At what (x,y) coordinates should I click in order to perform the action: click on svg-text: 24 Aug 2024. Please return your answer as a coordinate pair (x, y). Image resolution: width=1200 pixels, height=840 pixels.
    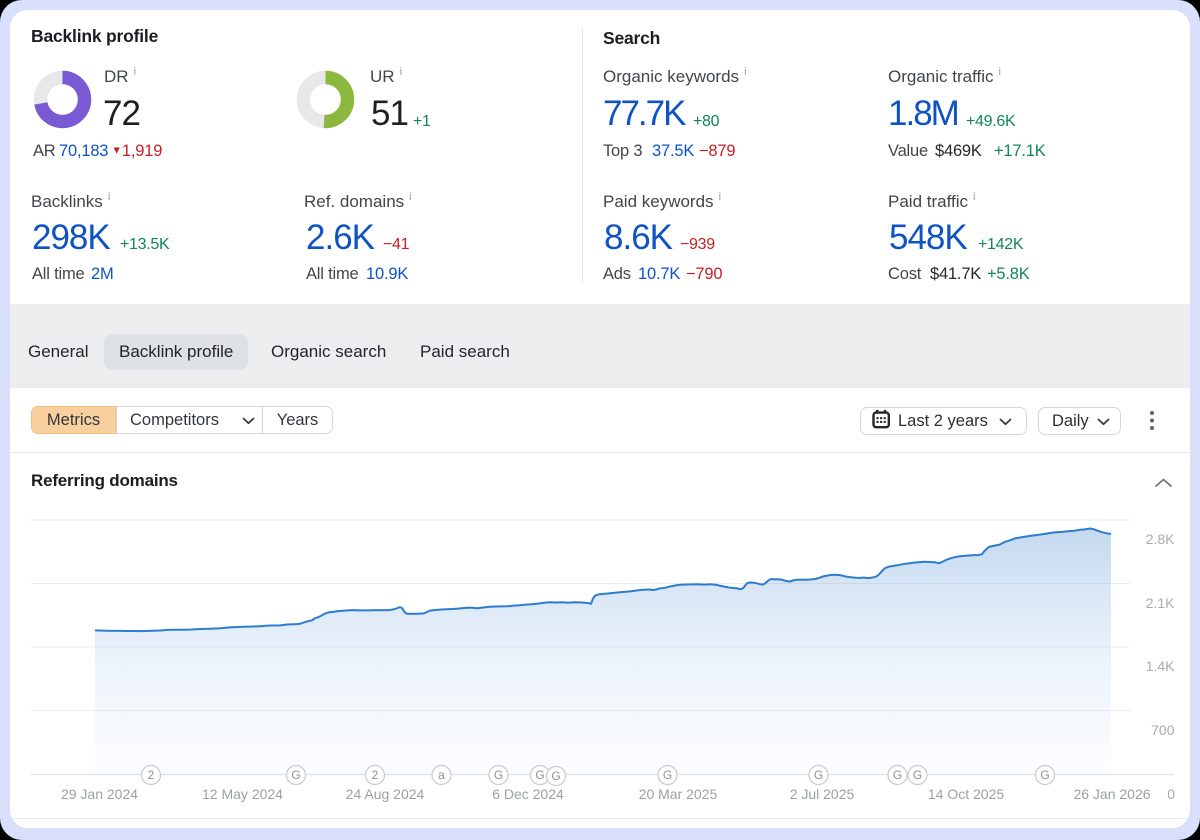
    Looking at the image, I should click on (385, 794).